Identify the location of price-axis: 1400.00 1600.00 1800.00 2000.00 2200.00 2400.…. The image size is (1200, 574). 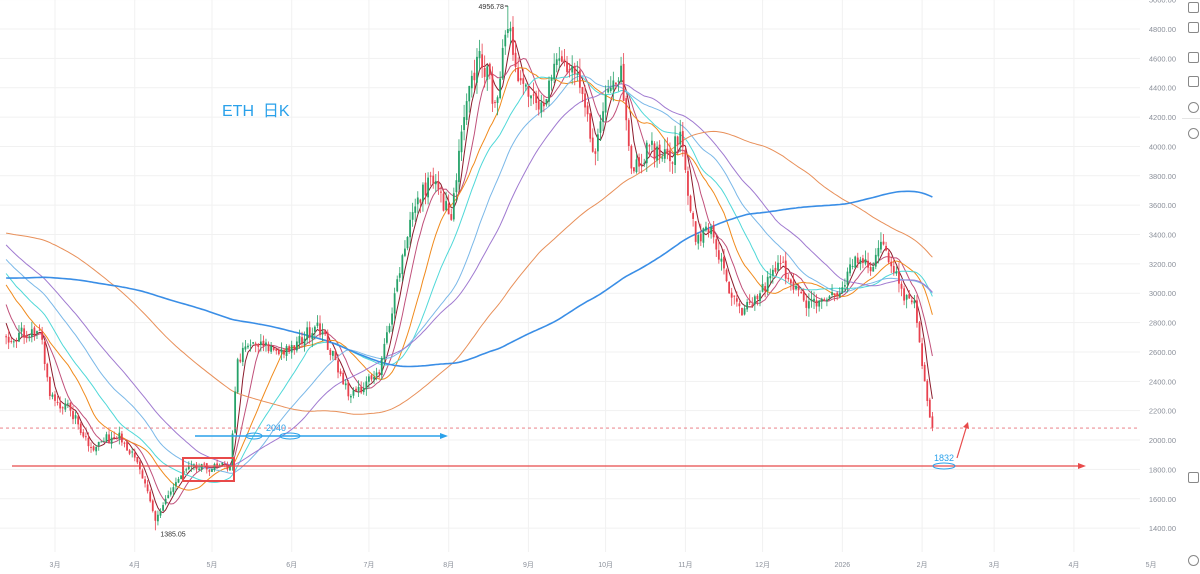
(1161, 287).